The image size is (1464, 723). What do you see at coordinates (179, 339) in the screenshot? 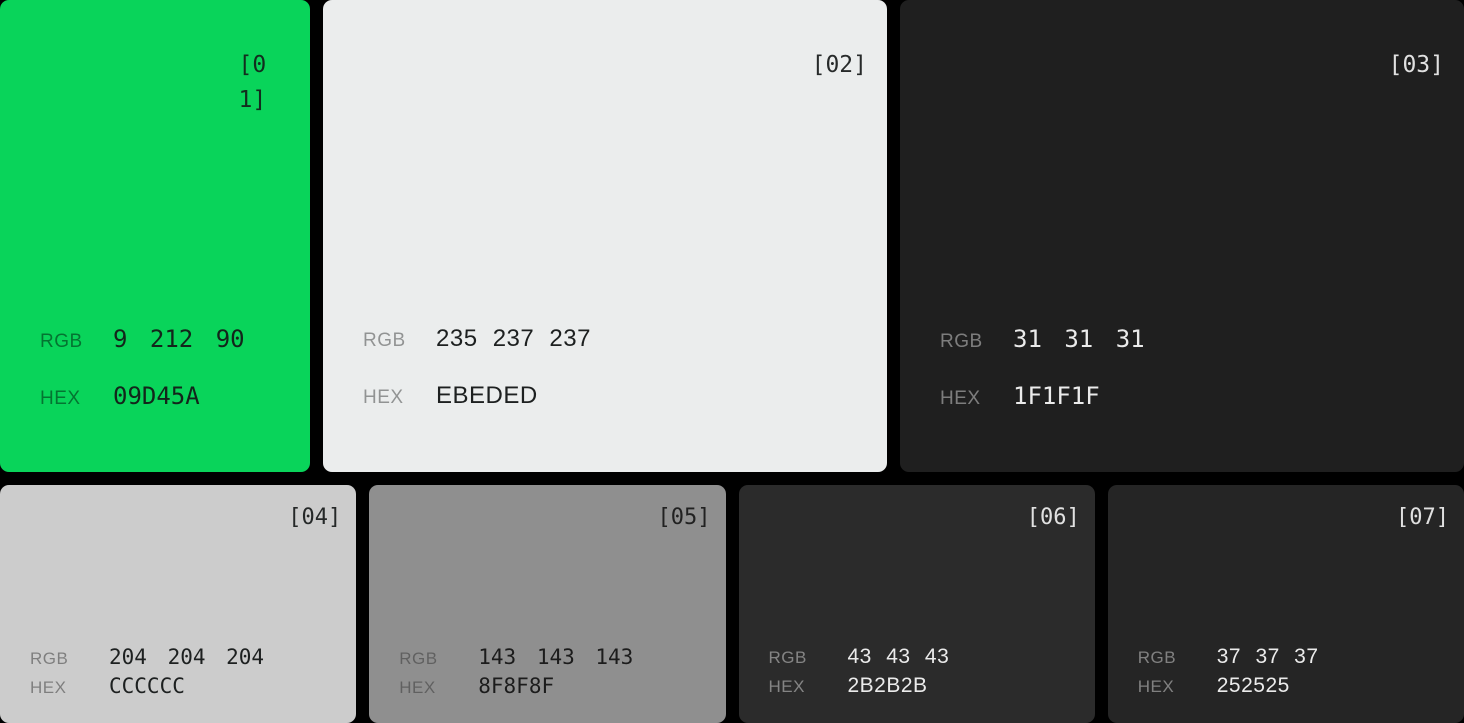
I see `rgb-value: 9 212 90` at bounding box center [179, 339].